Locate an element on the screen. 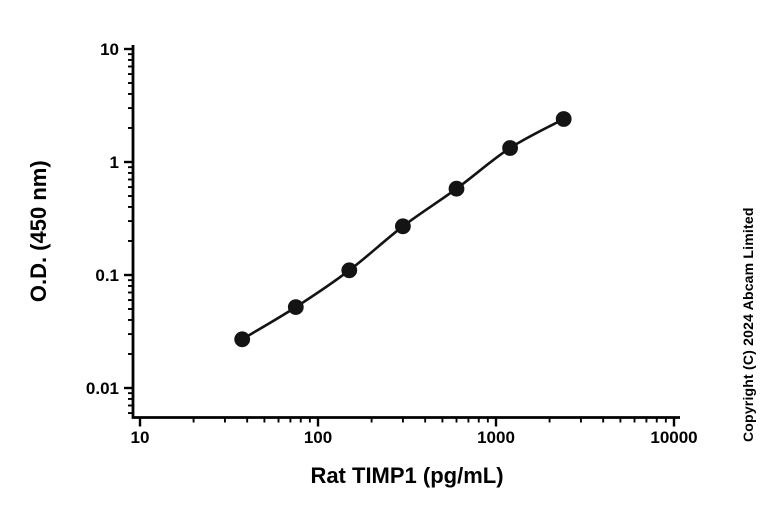  x-tick-label: 1000 is located at coordinates (496, 437).